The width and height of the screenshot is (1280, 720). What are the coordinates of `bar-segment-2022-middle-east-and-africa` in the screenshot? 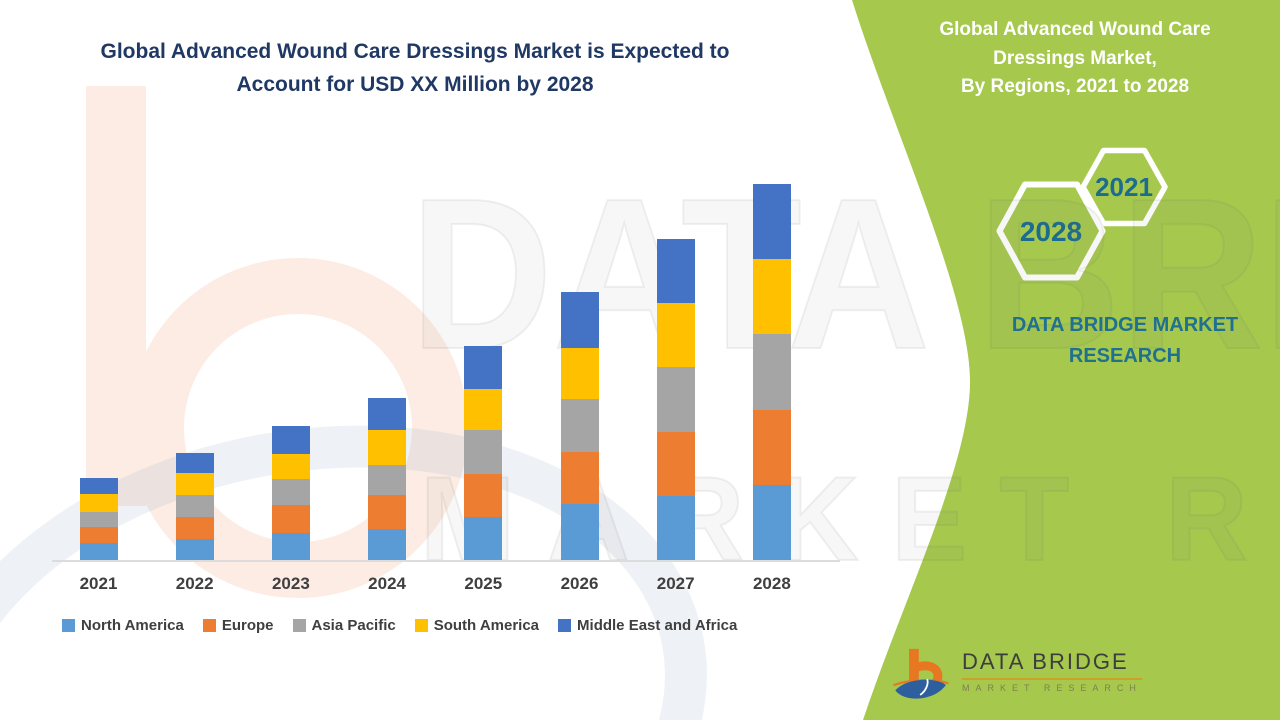 It's located at (194, 463).